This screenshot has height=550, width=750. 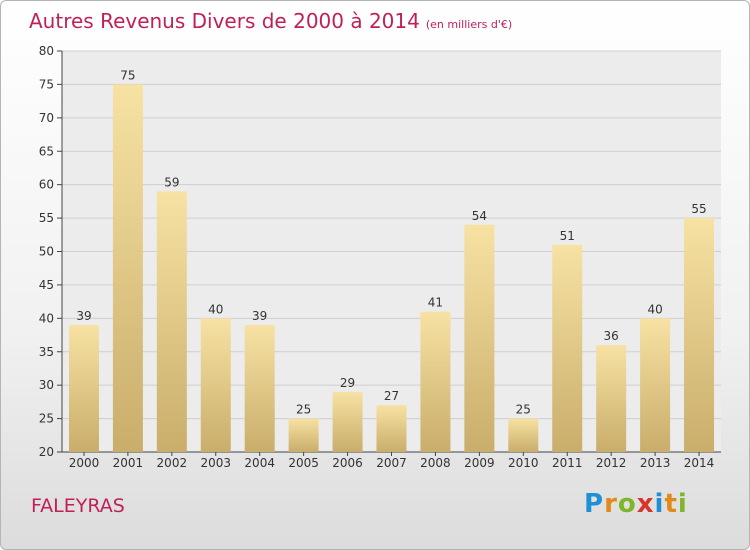 What do you see at coordinates (523, 463) in the screenshot?
I see `x-tick-label: 2010` at bounding box center [523, 463].